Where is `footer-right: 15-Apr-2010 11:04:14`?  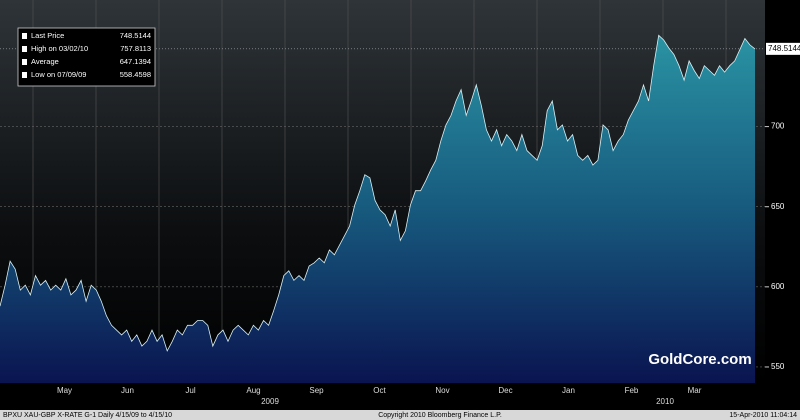 footer-right: 15-Apr-2010 11:04:14 is located at coordinates (763, 415).